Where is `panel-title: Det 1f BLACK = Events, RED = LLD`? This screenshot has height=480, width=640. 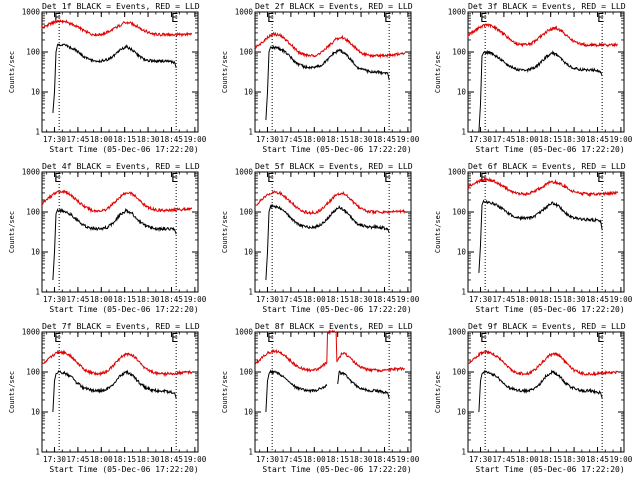
panel-title: Det 1f BLACK = Events, RED = LLD is located at coordinates (121, 6).